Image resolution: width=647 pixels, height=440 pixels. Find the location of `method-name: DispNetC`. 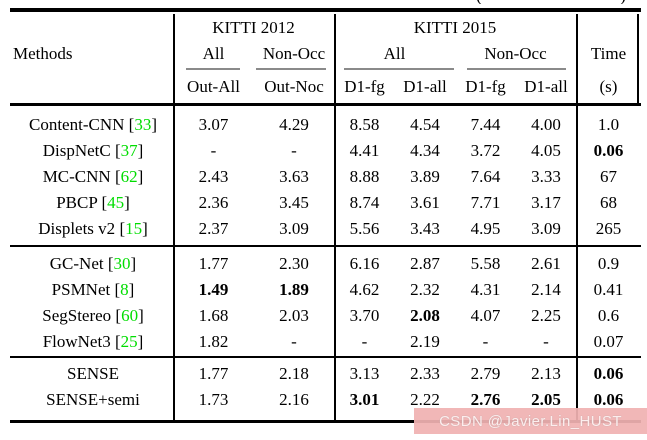

method-name: DispNetC is located at coordinates (76, 150).